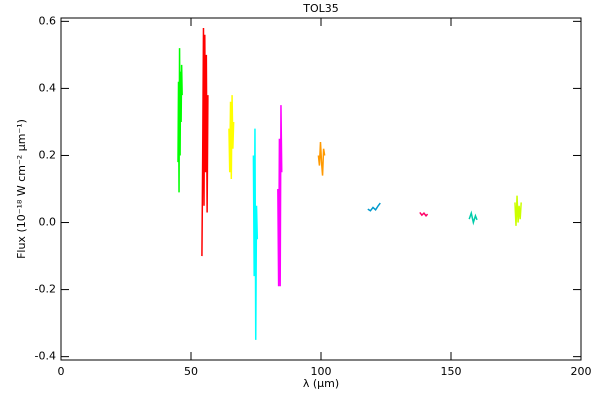 The image size is (600, 400). What do you see at coordinates (45, 289) in the screenshot?
I see `y-tick-label: -0.2` at bounding box center [45, 289].